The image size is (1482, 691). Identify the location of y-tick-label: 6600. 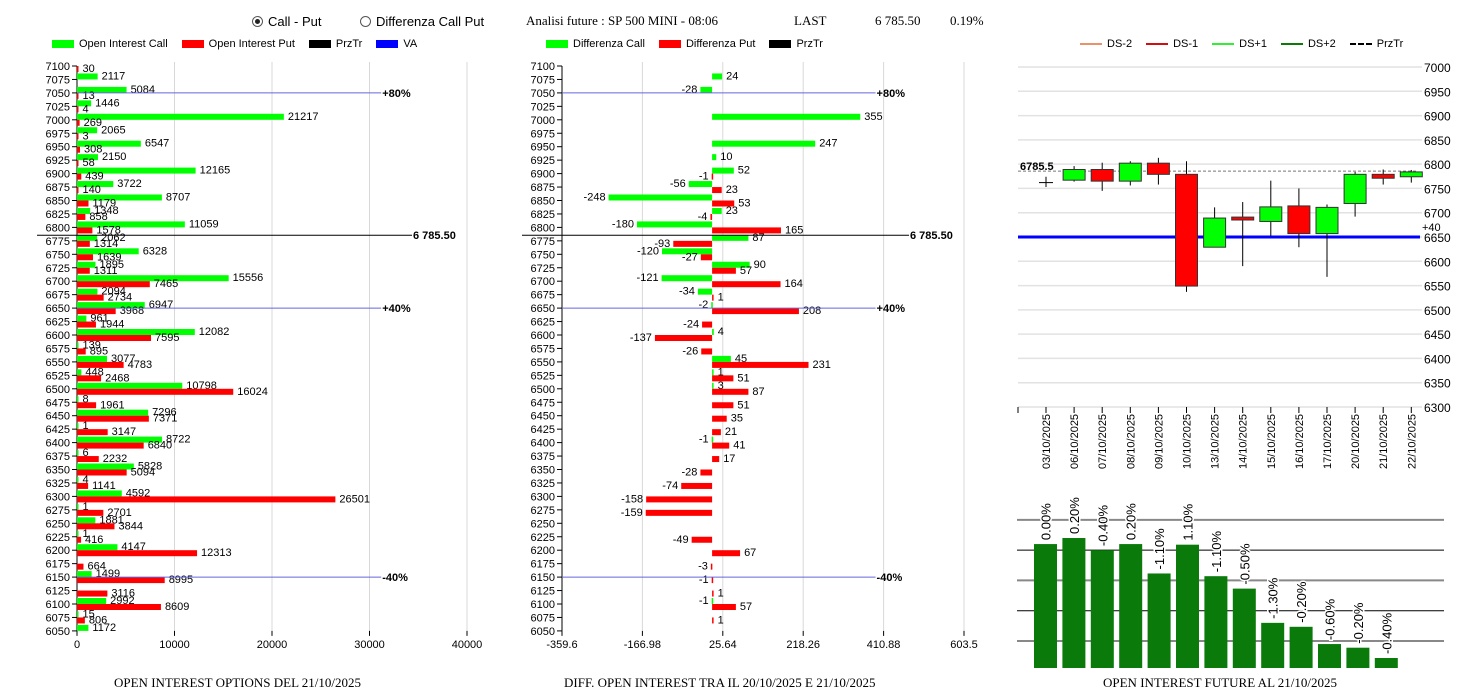
(543, 336).